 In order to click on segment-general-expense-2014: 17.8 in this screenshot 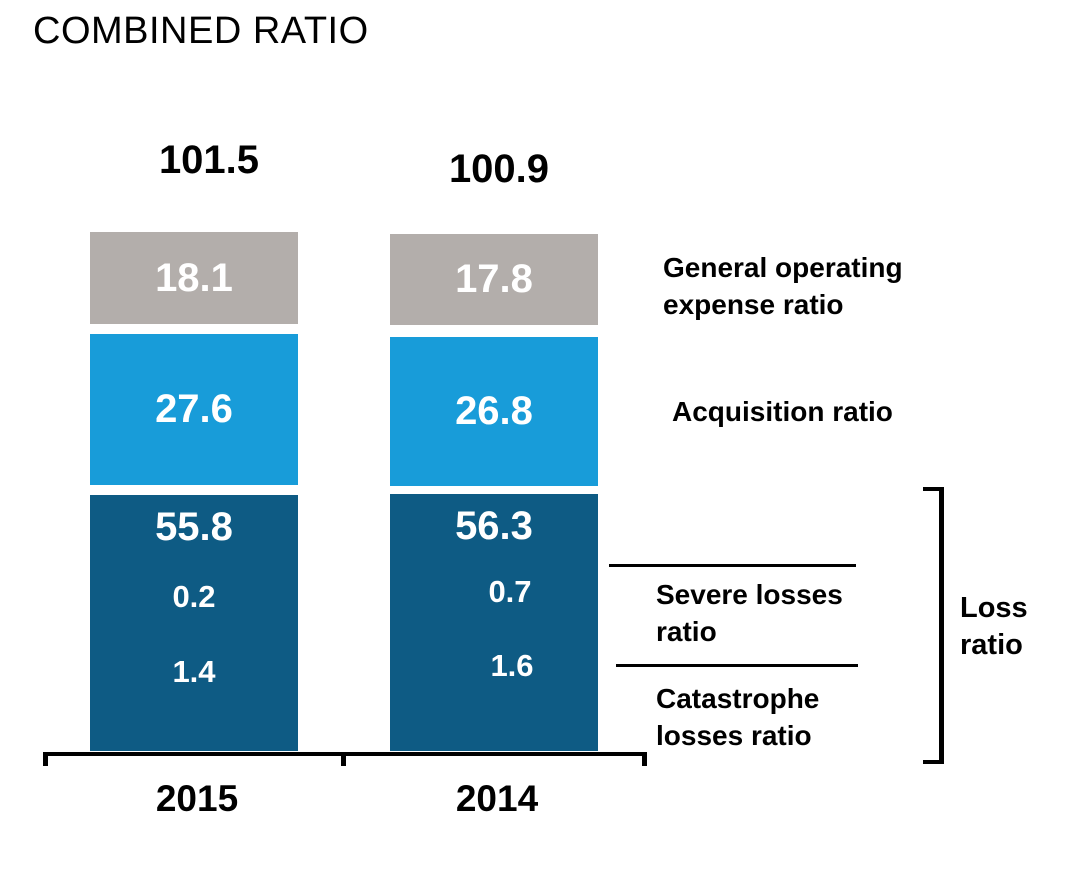, I will do `click(494, 279)`.